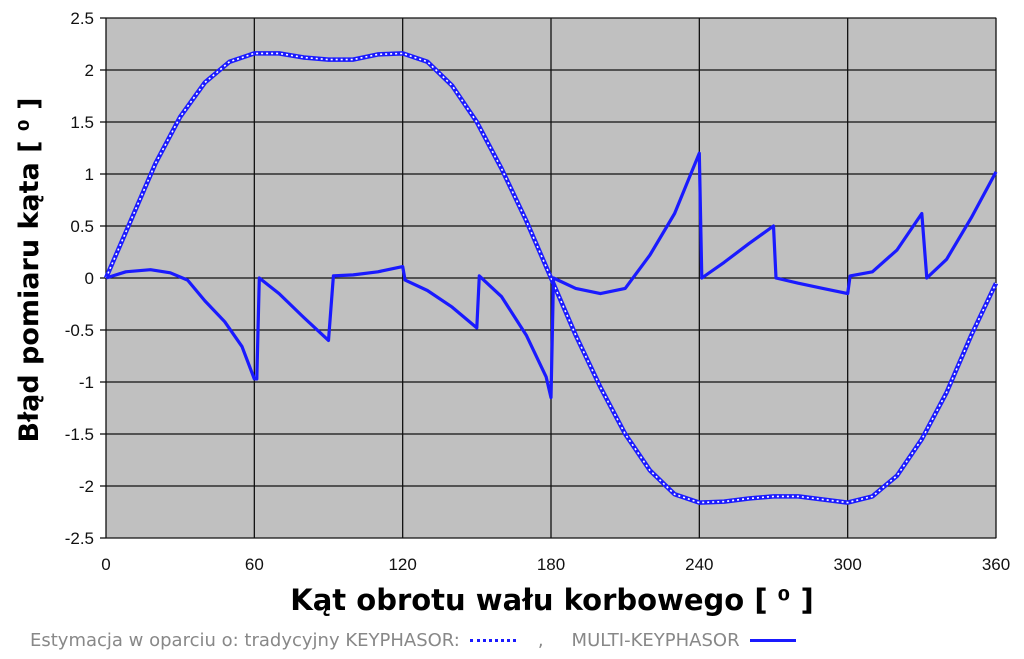  Describe the element at coordinates (89, 70) in the screenshot. I see `y-tick-label: 2` at that location.